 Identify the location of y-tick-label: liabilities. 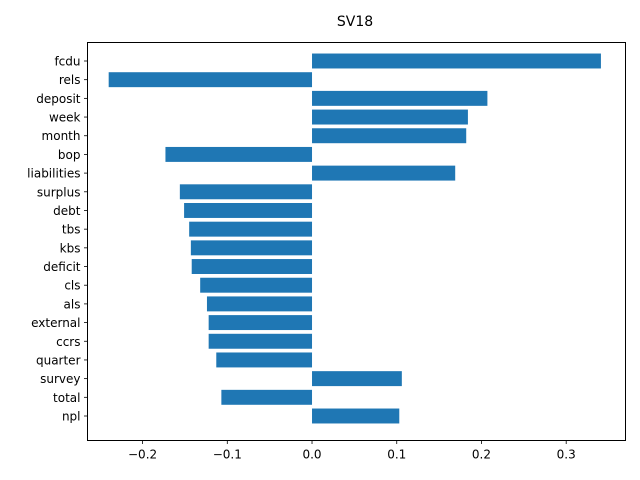
(53, 174).